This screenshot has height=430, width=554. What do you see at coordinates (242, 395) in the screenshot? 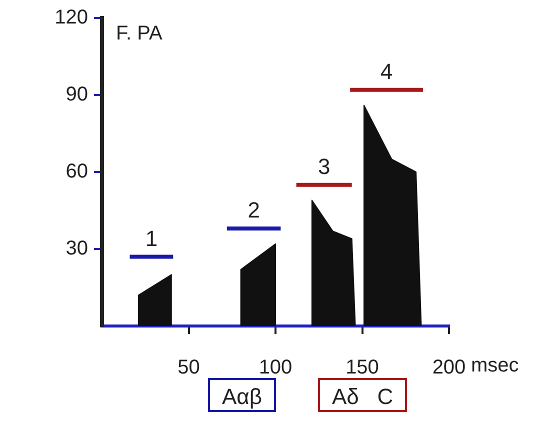
I see `text: Aαβ` at bounding box center [242, 395].